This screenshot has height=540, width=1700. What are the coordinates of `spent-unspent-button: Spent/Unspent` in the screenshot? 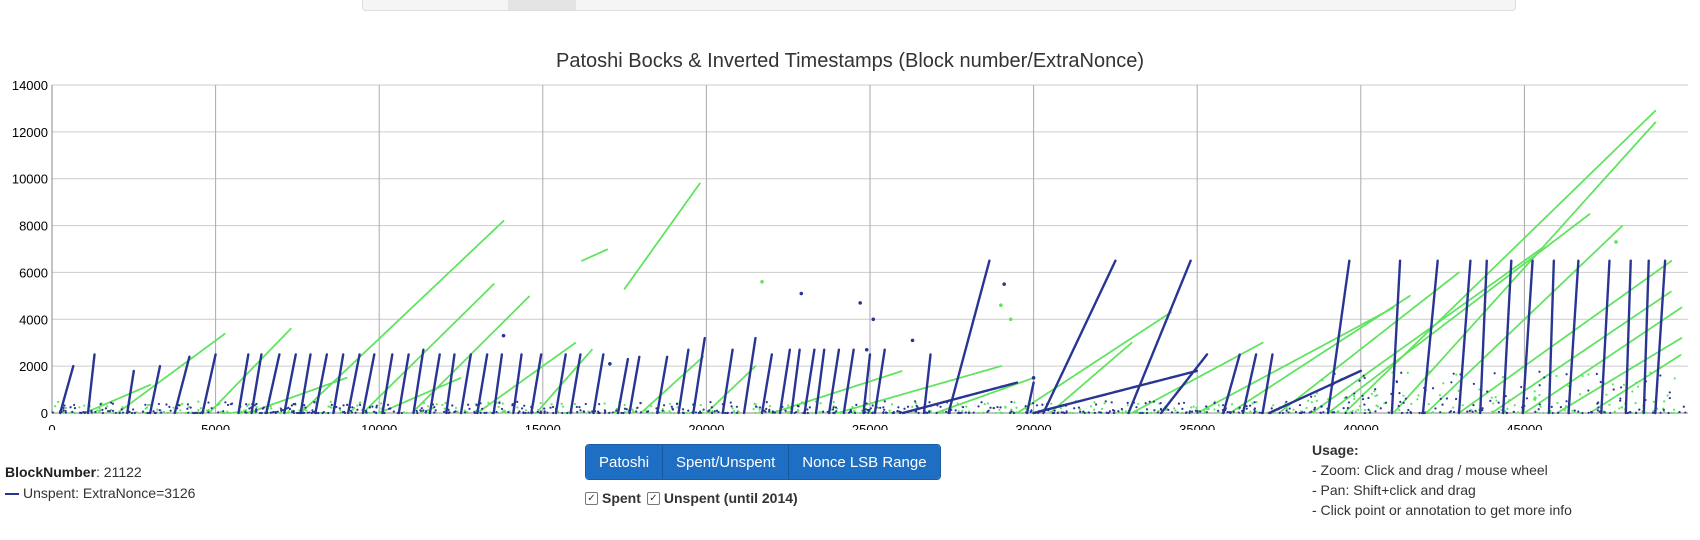 It's located at (726, 462).